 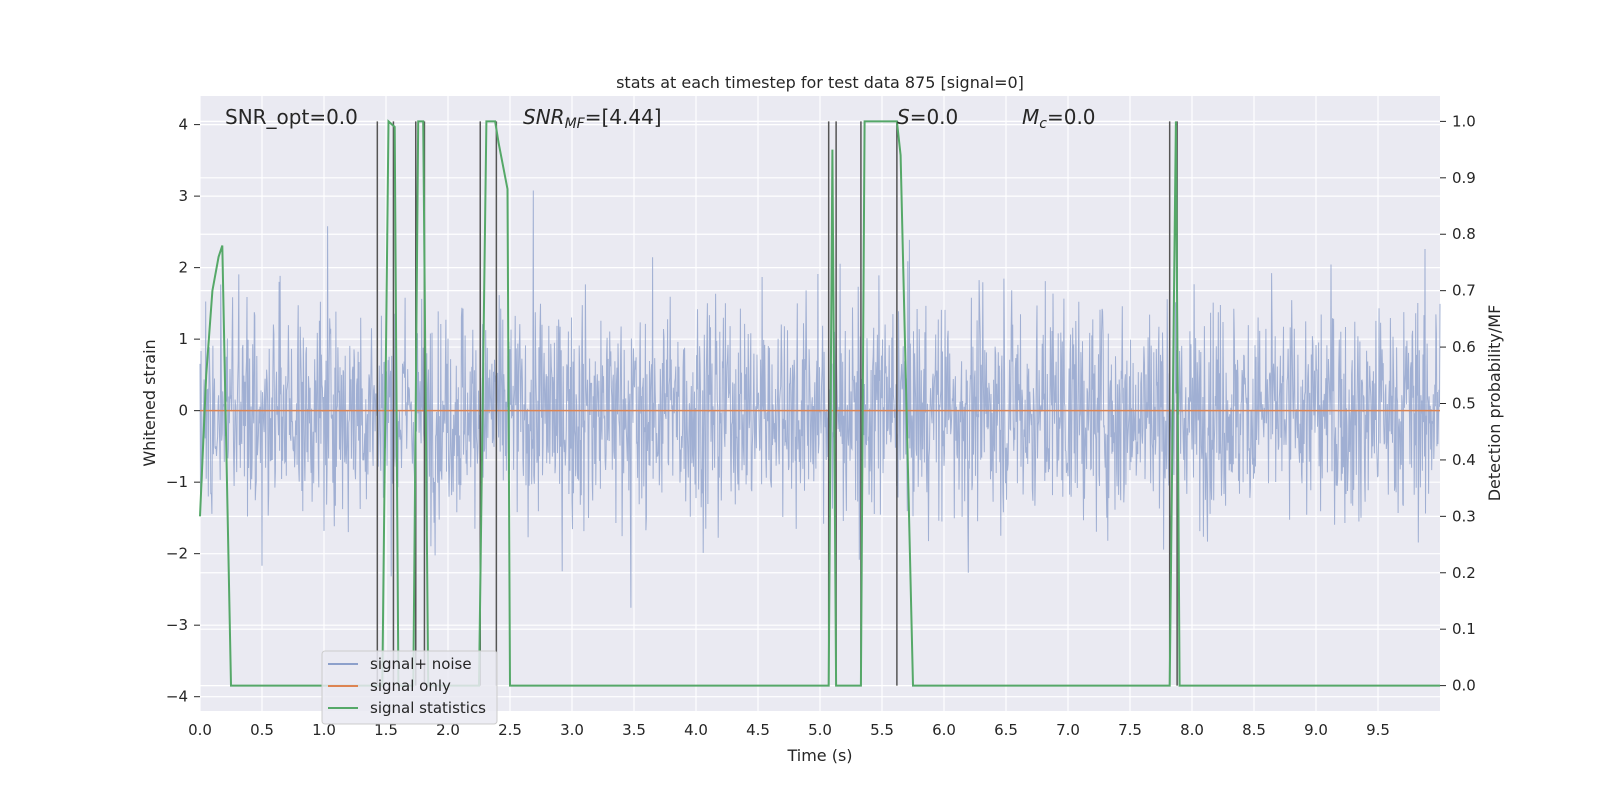 I want to click on x-tick-label: 7.0, so click(x=1068, y=730).